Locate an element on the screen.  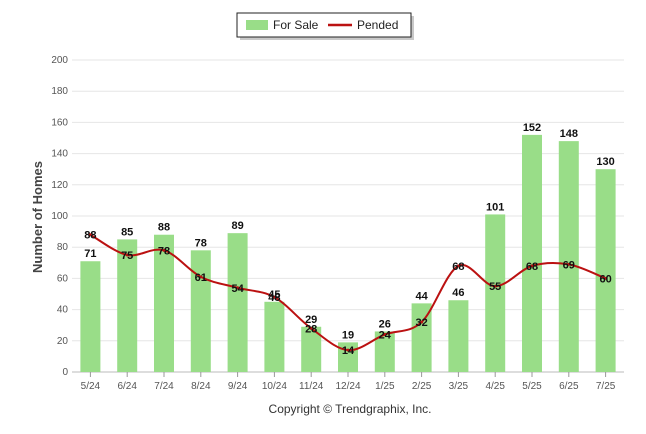
y-axis-title: Number of Homes is located at coordinates (37, 217).